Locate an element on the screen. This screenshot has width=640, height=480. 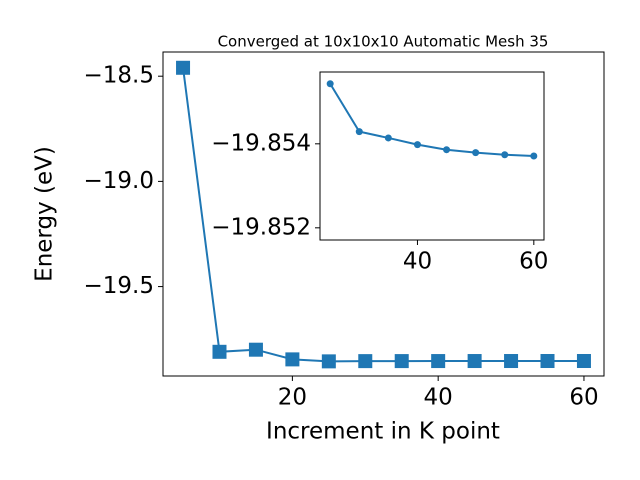
y-tick-label: −19.852 is located at coordinates (261, 227).